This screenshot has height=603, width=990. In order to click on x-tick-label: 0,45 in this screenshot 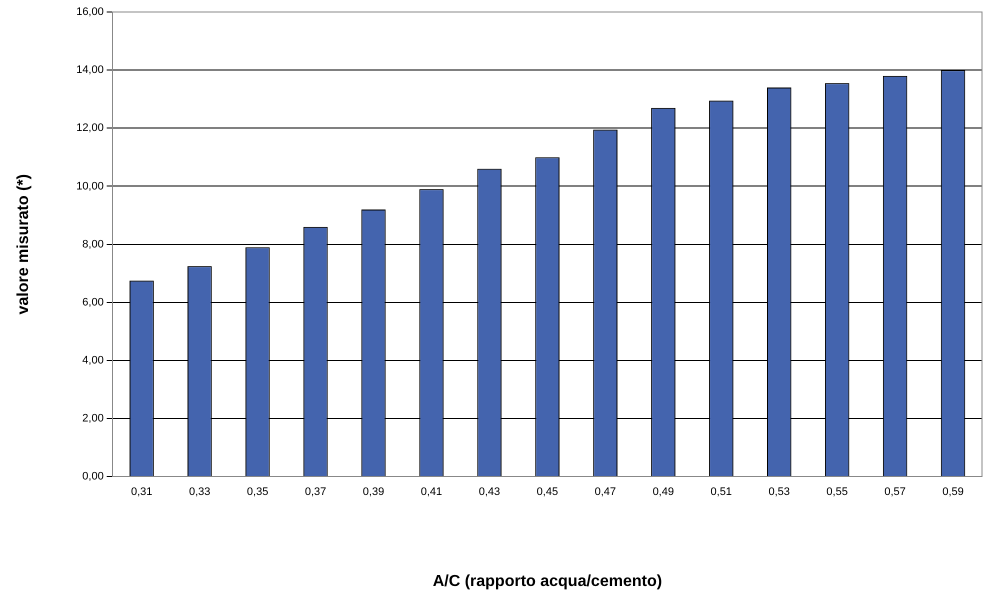, I will do `click(547, 492)`.